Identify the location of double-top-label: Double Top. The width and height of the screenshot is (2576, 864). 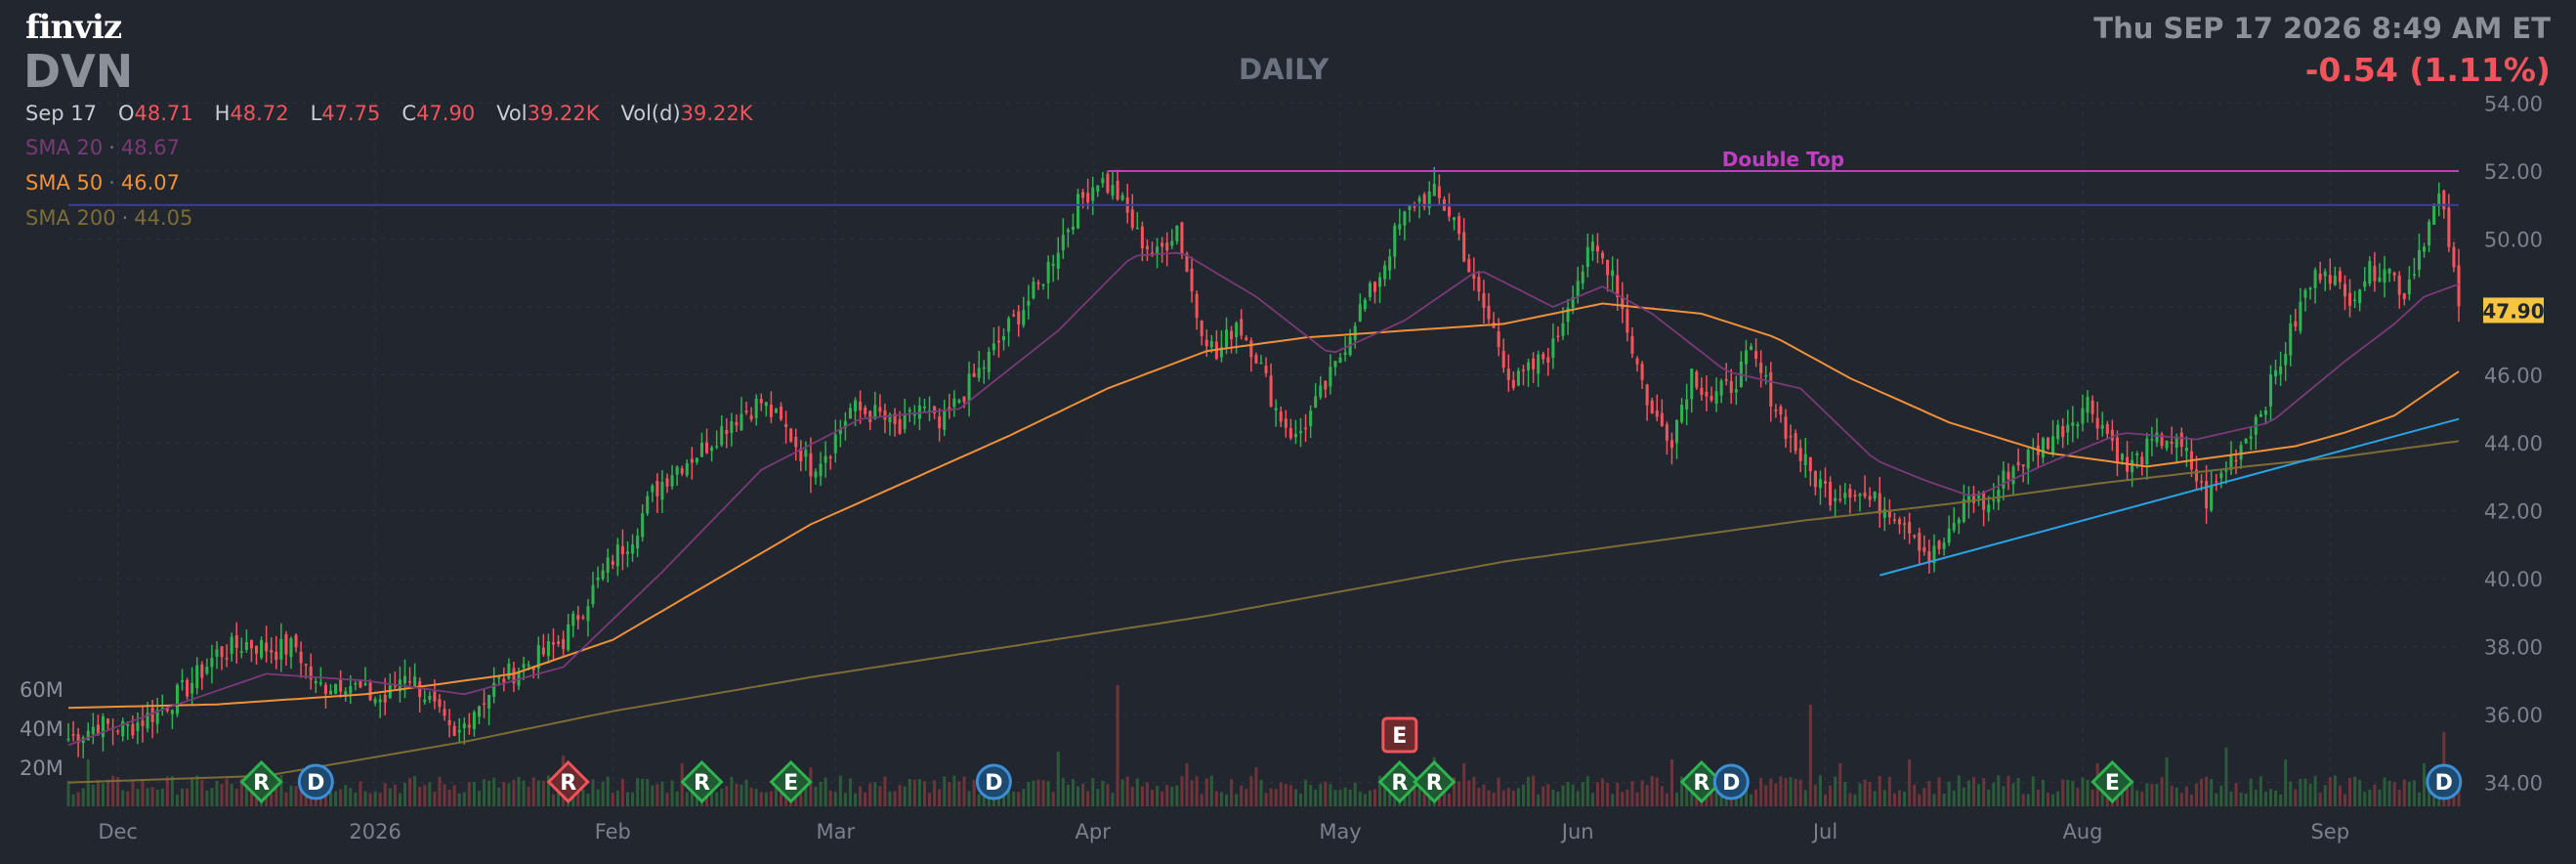
(1783, 159).